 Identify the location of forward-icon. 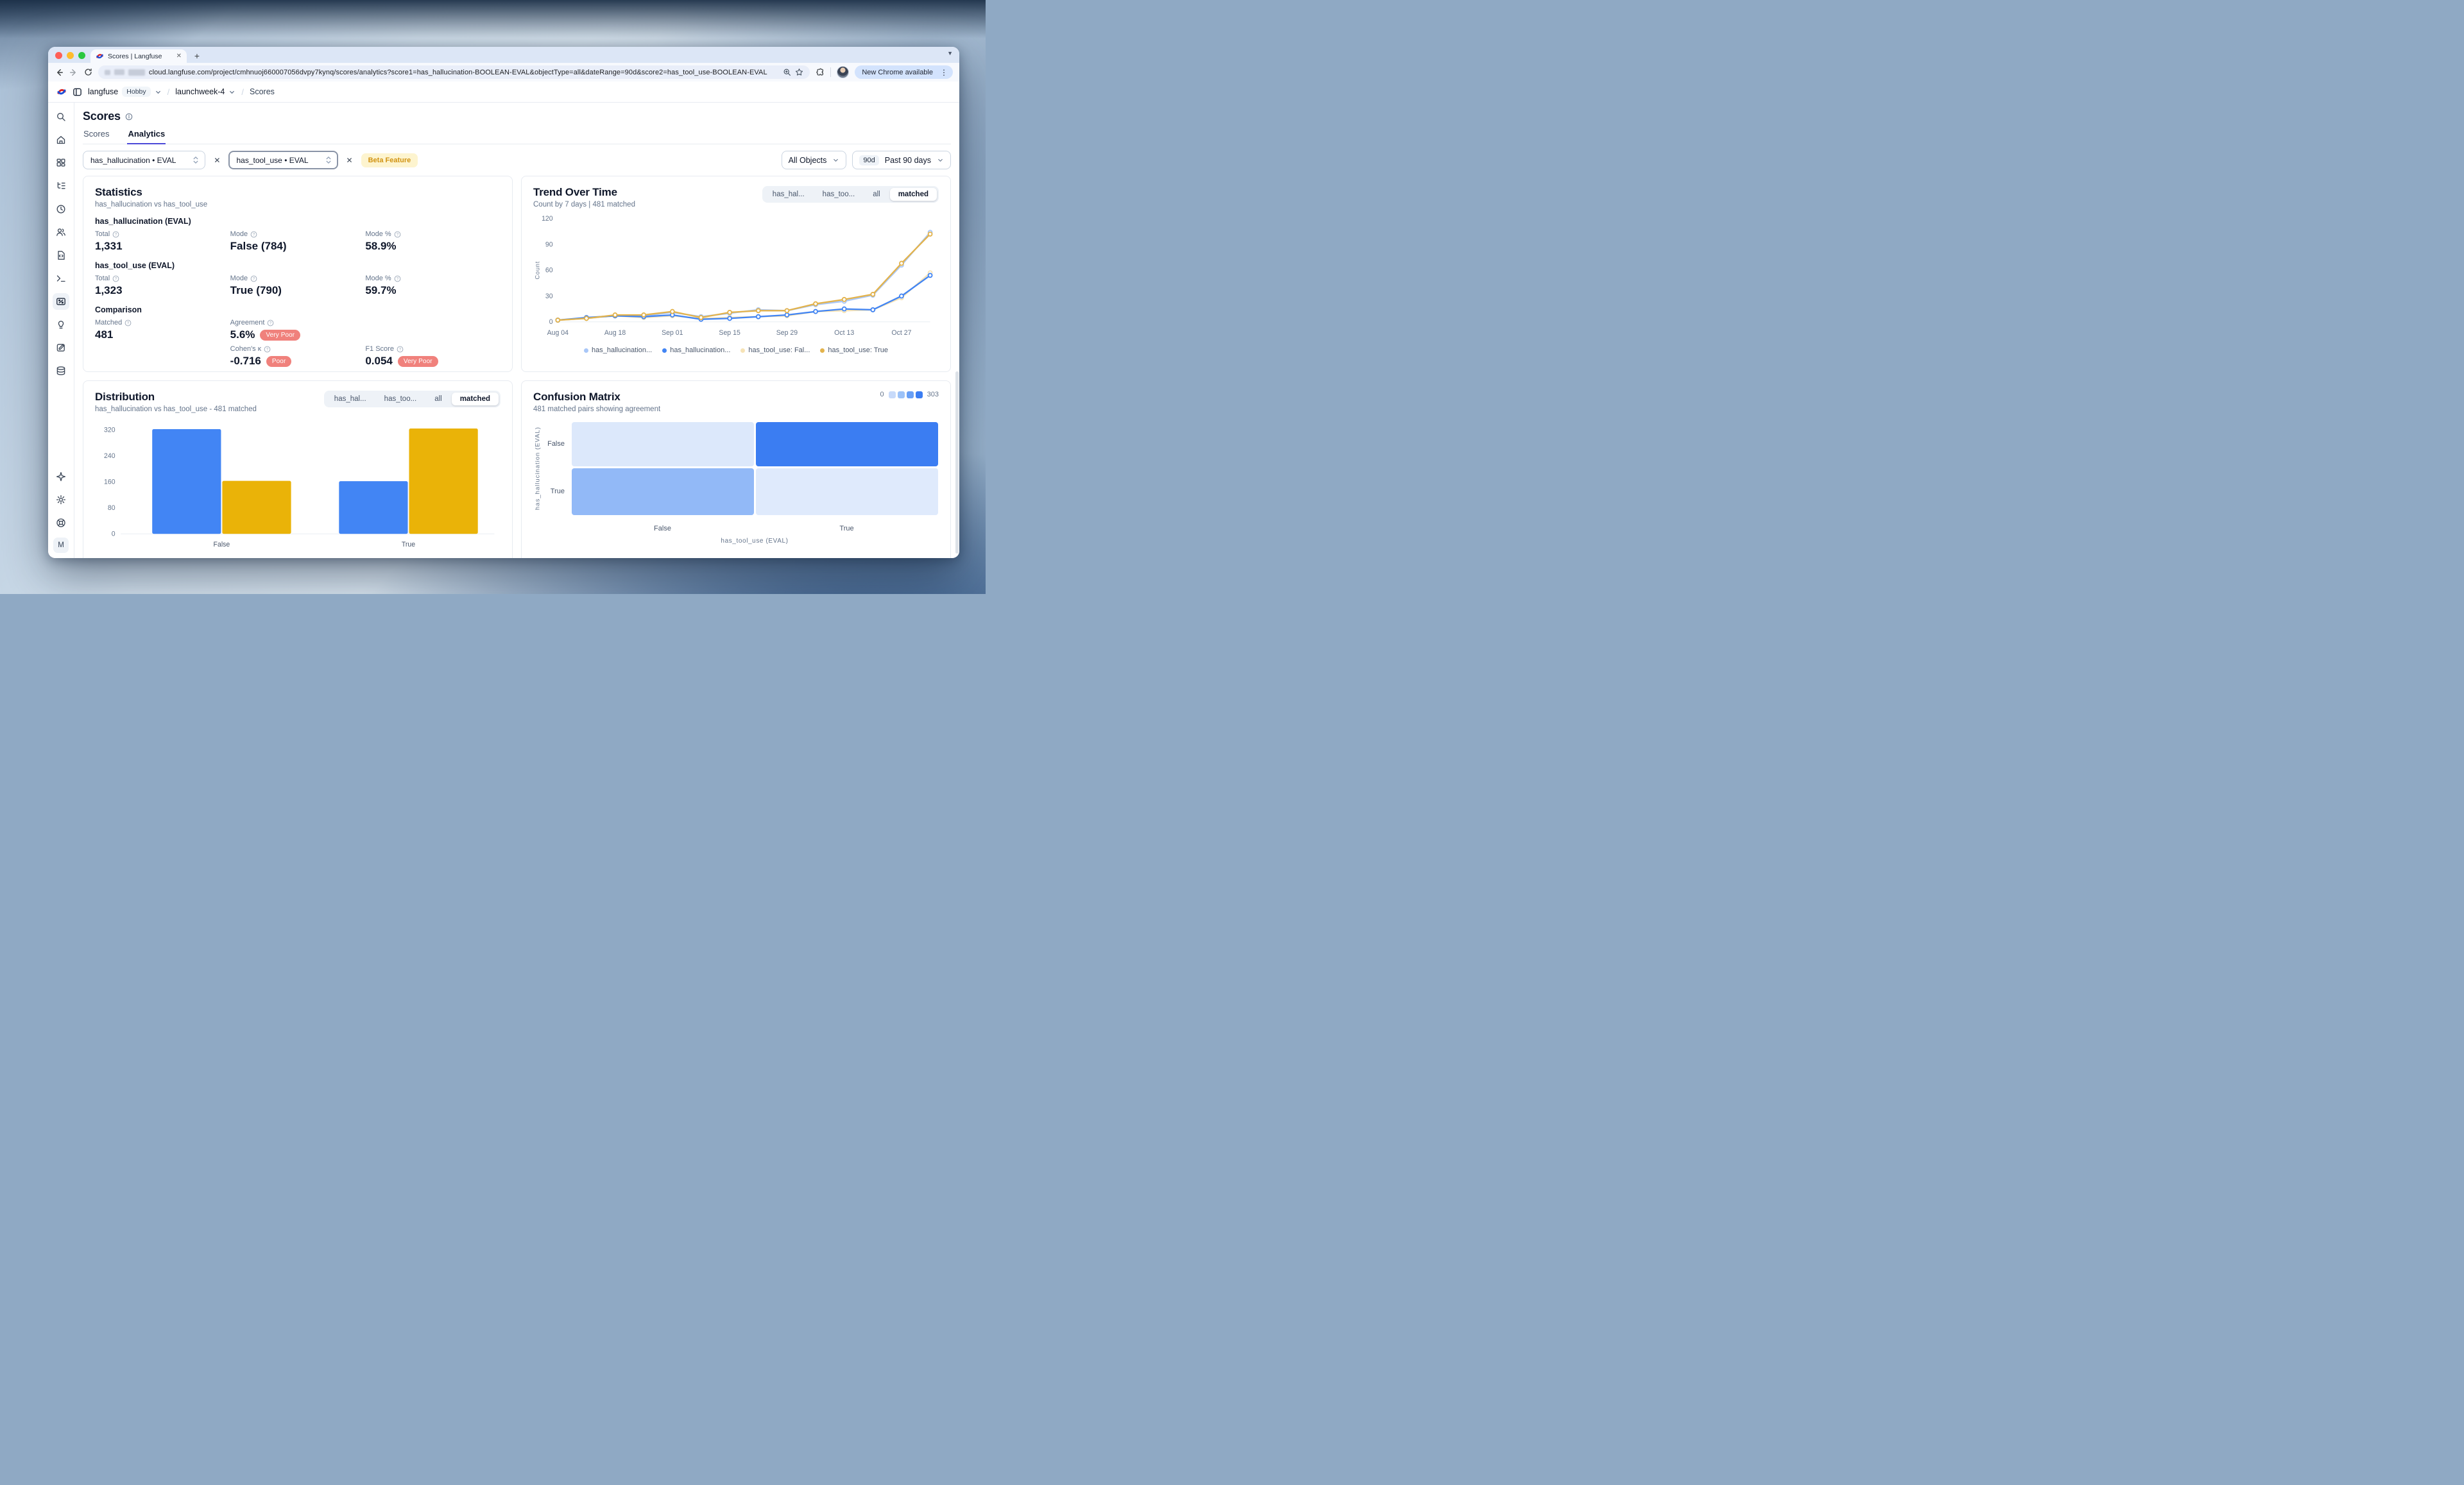
(73, 72).